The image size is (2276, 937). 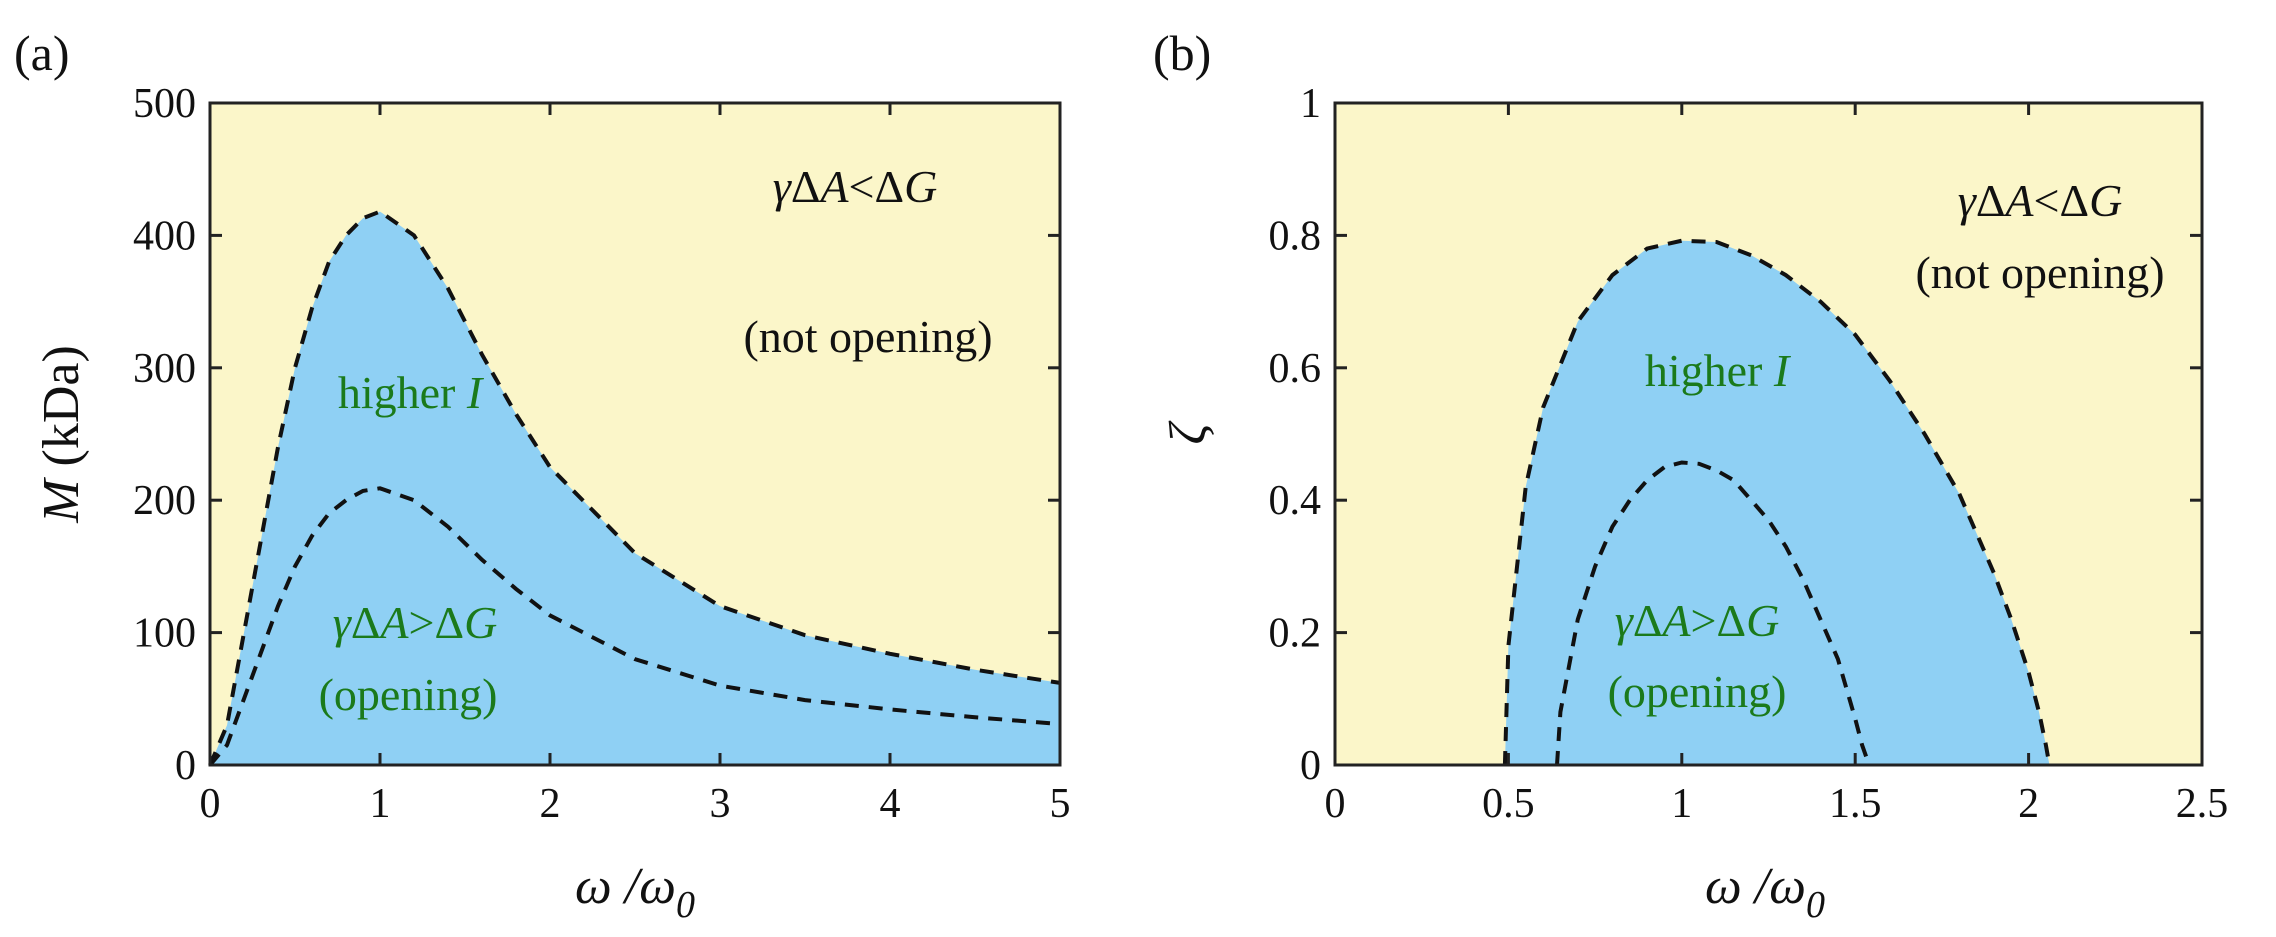 I want to click on panel-a-inner-note: (opening), so click(x=408, y=694).